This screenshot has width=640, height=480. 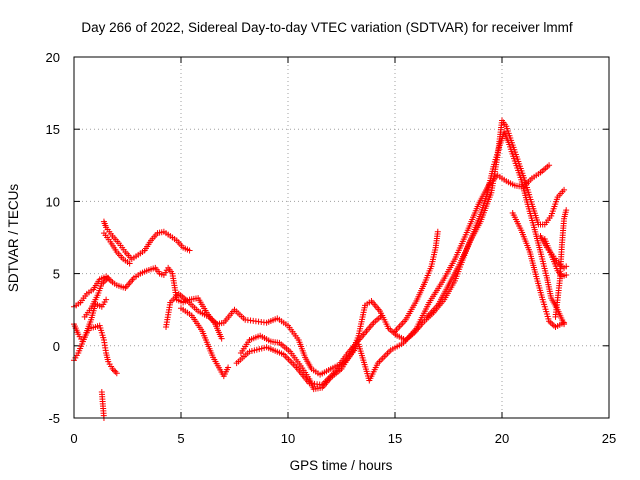 I want to click on x-tick-label: 10, so click(x=288, y=438).